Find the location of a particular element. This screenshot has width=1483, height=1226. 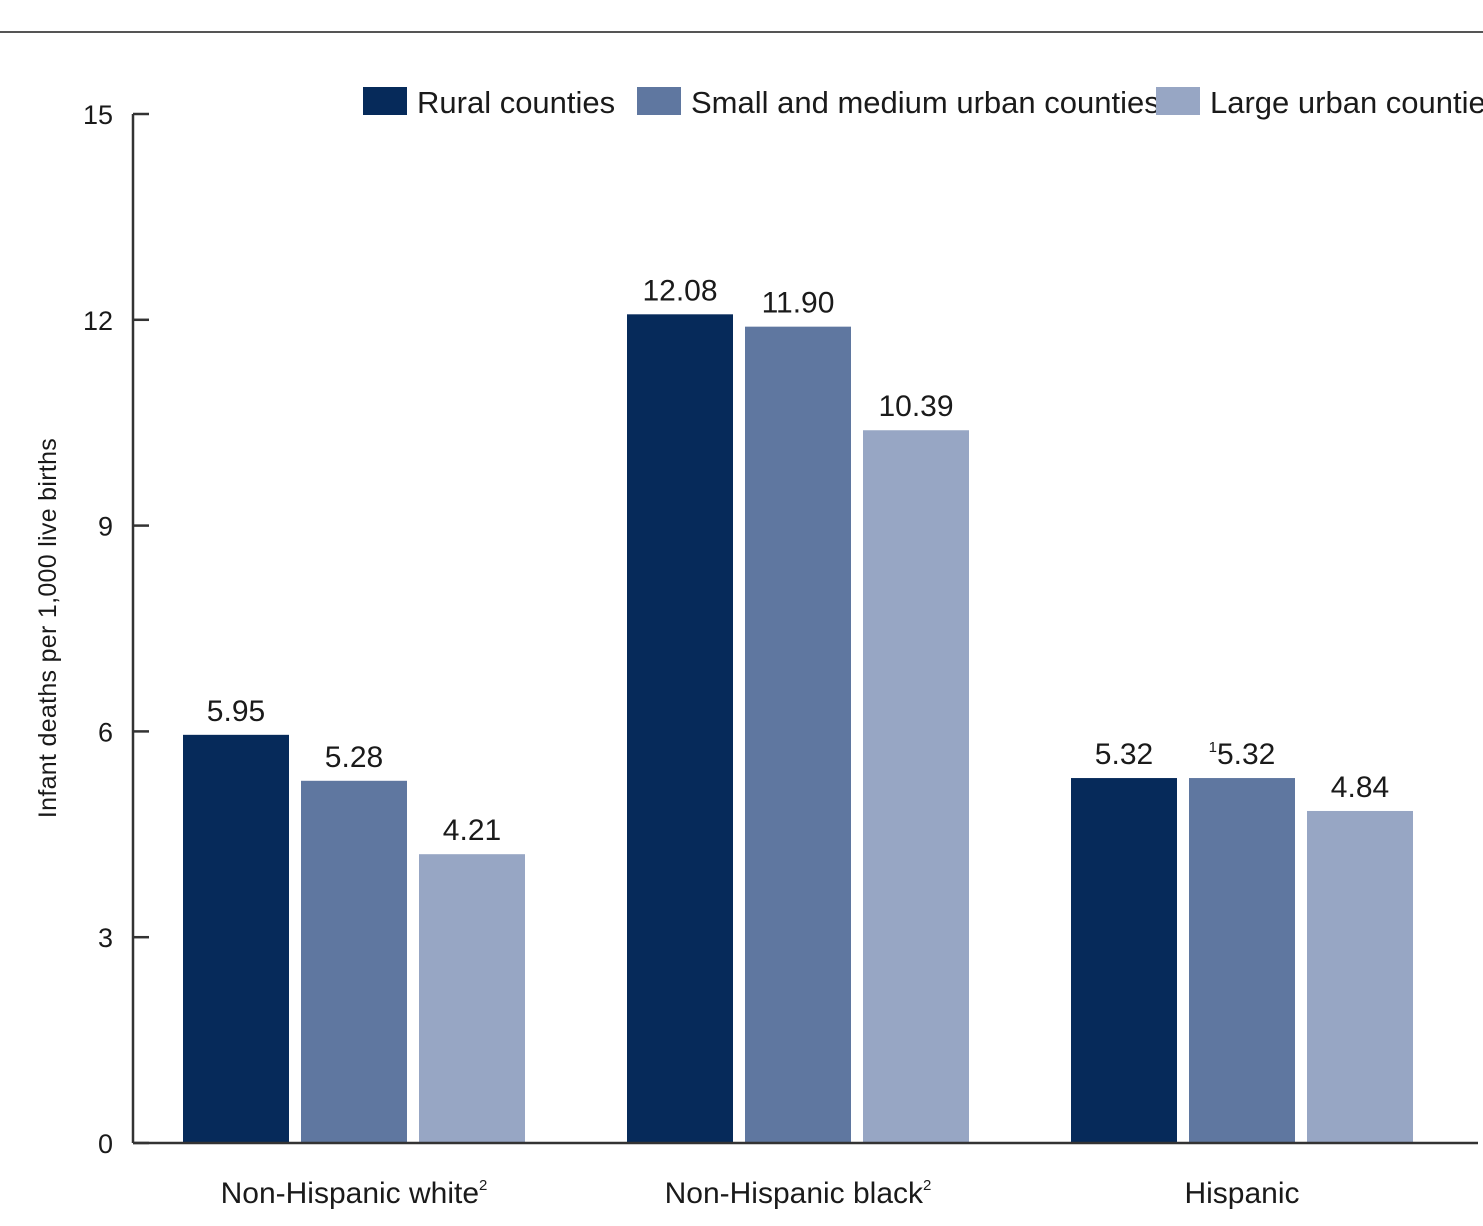

data-label: 5.95 is located at coordinates (236, 711).